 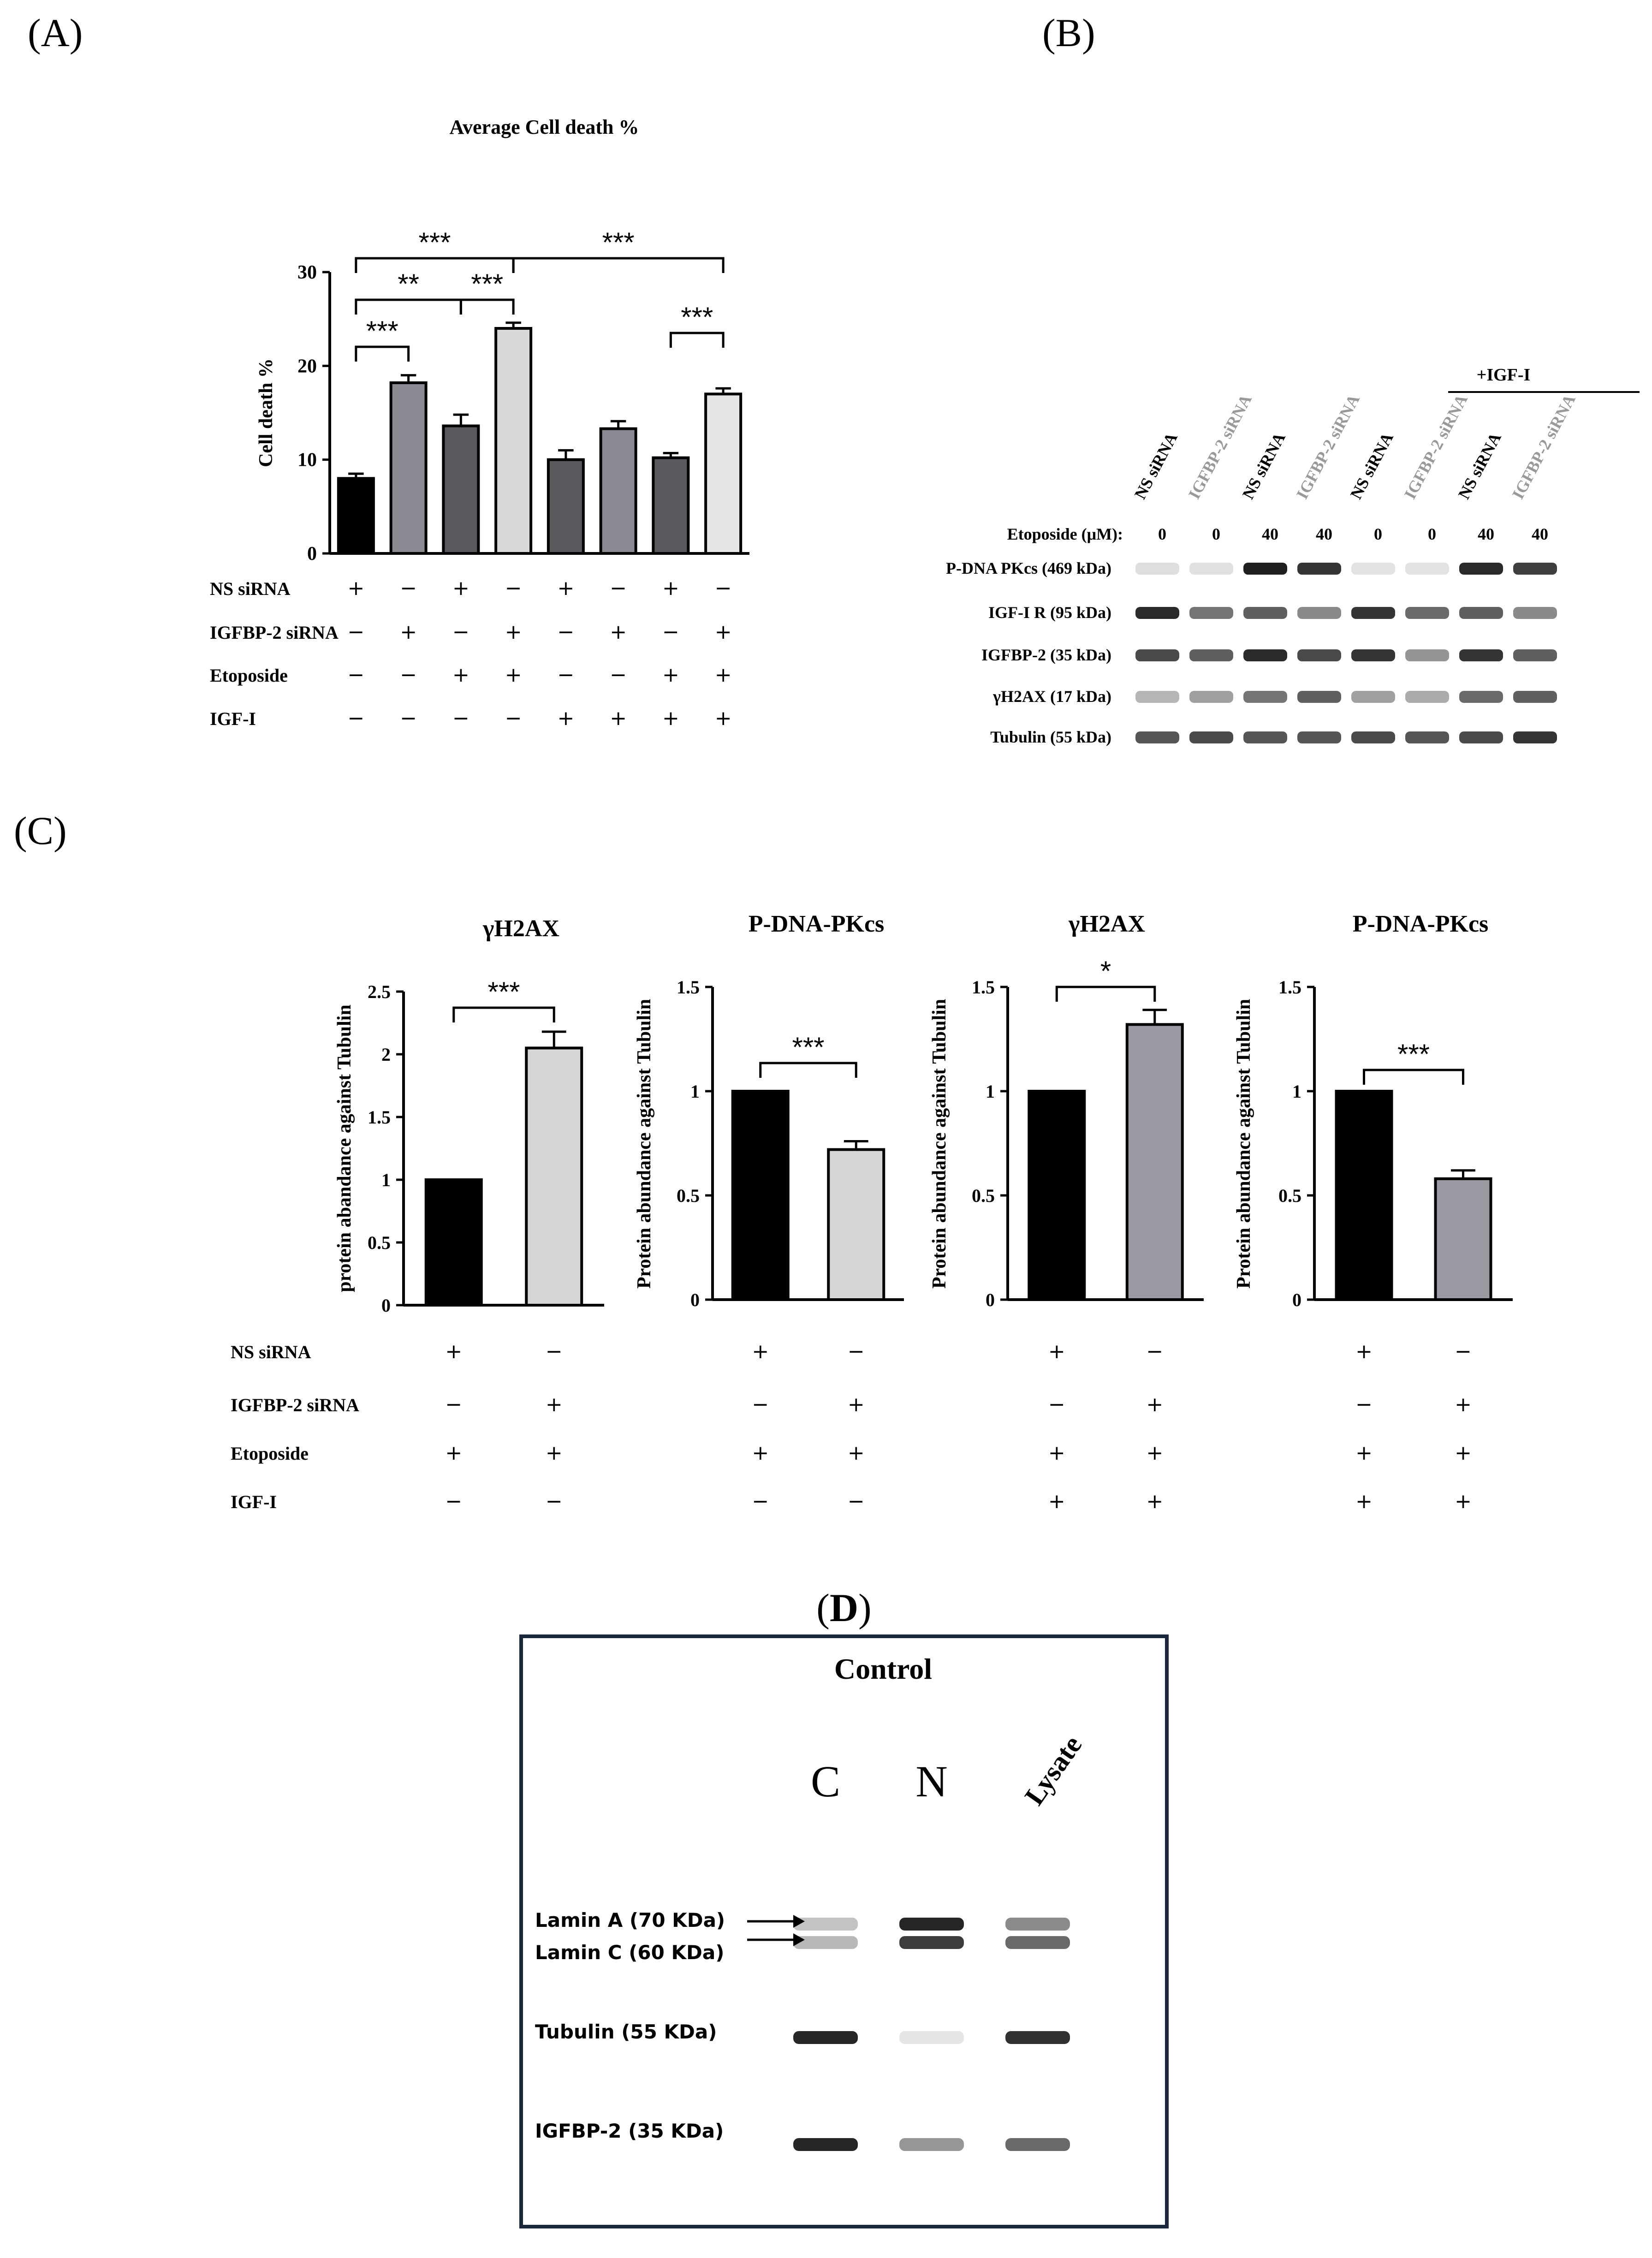 What do you see at coordinates (40, 831) in the screenshot?
I see `panel-label-c: (C)` at bounding box center [40, 831].